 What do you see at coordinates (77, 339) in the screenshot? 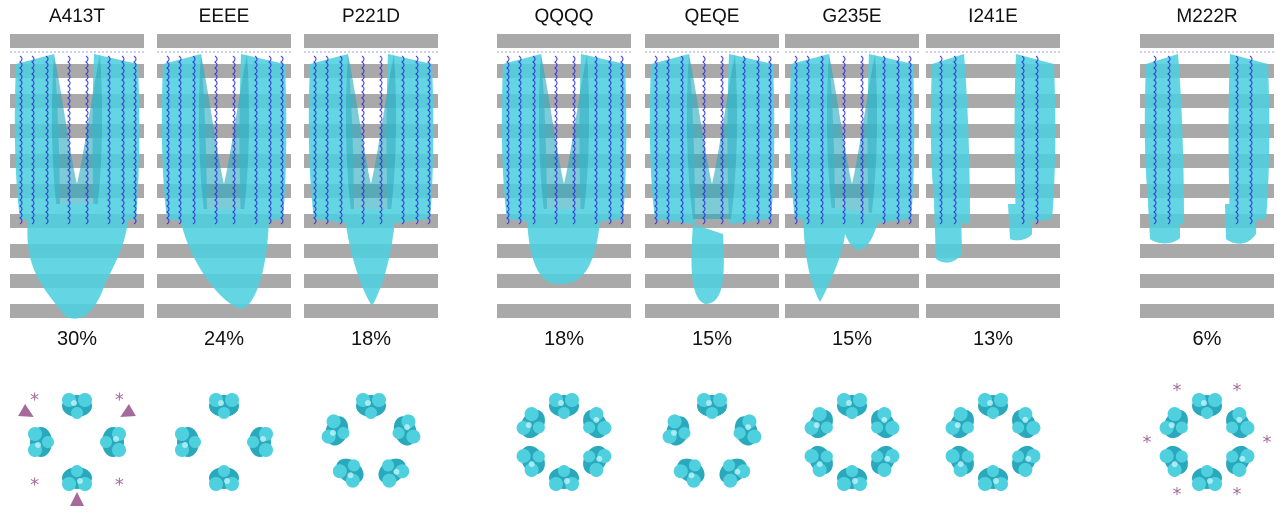
I see `percentage-label: 30%` at bounding box center [77, 339].